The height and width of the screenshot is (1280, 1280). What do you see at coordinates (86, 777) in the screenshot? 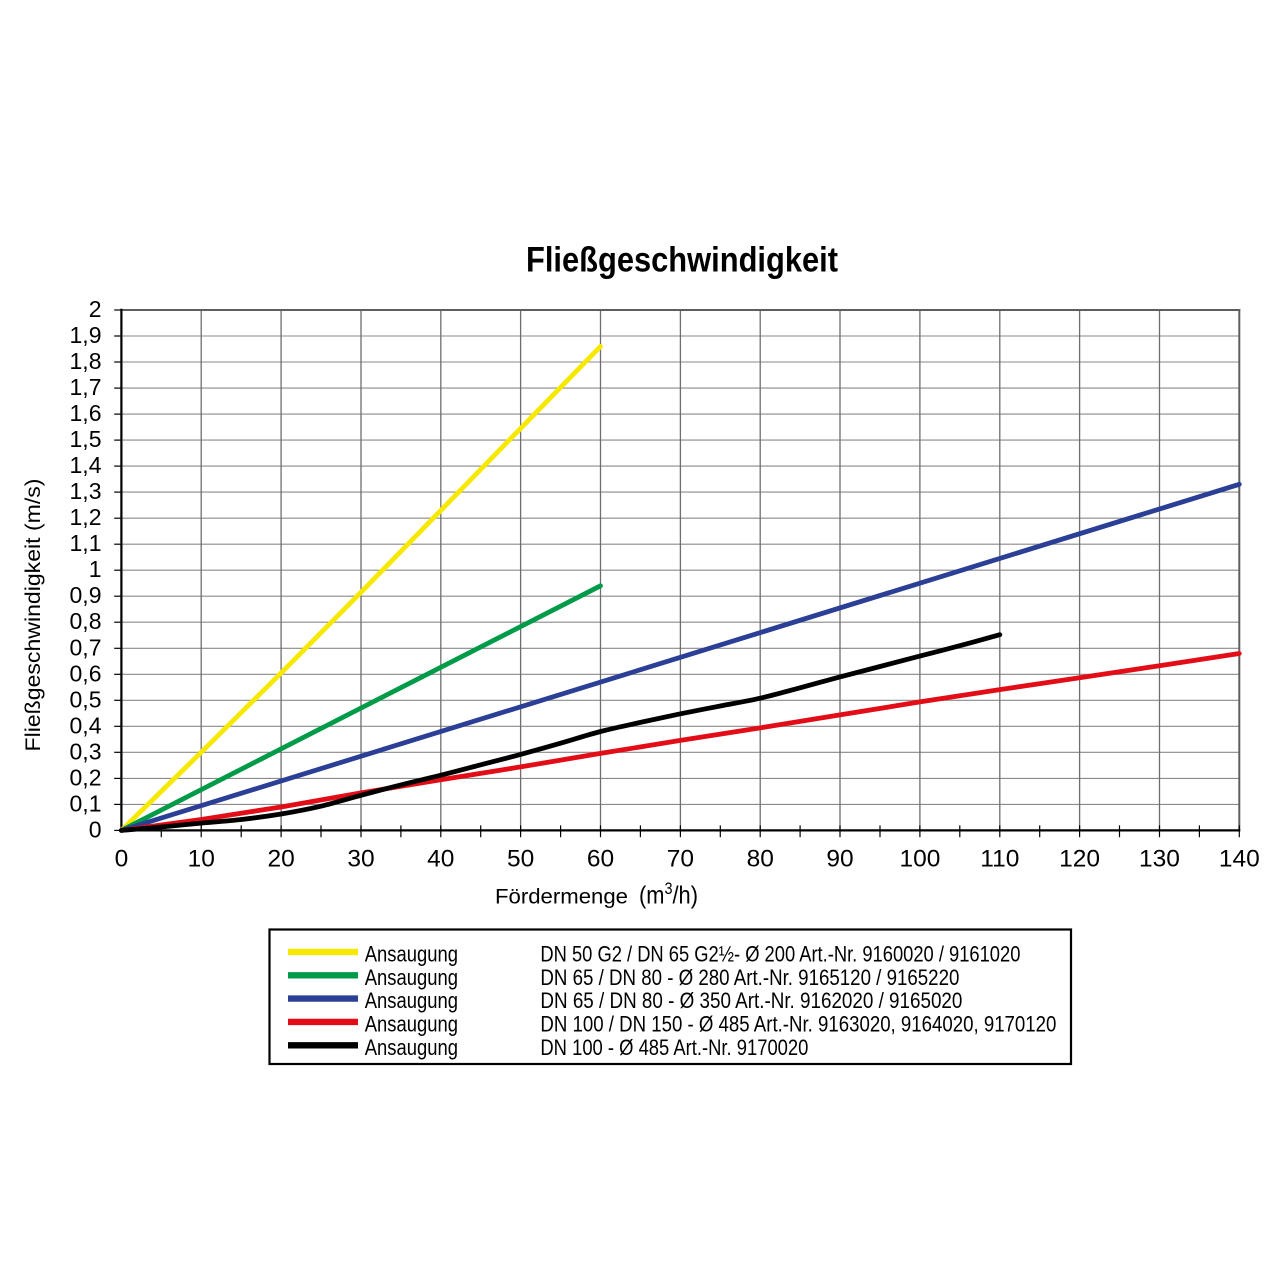
I see `svg-text: 0,2` at bounding box center [86, 777].